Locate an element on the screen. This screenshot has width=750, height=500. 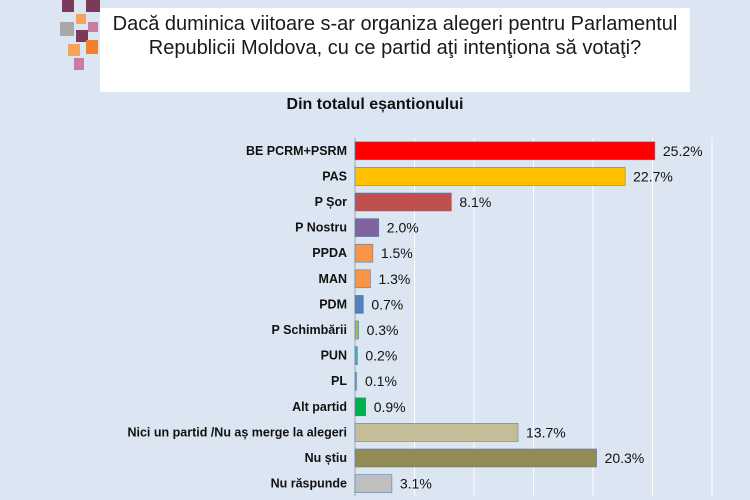
title-background is located at coordinates (395, 50).